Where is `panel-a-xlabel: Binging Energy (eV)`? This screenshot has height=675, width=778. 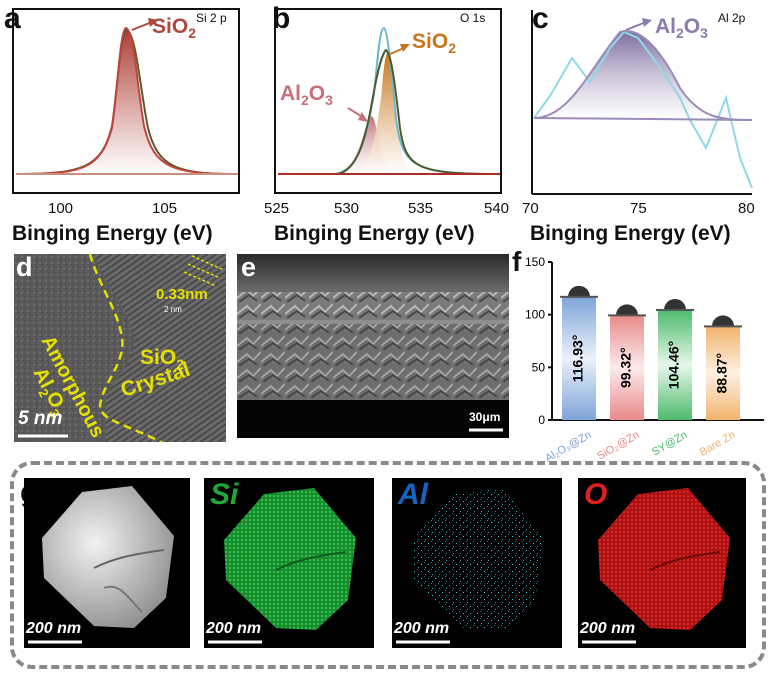
panel-a-xlabel: Binging Energy (eV) is located at coordinates (112, 233).